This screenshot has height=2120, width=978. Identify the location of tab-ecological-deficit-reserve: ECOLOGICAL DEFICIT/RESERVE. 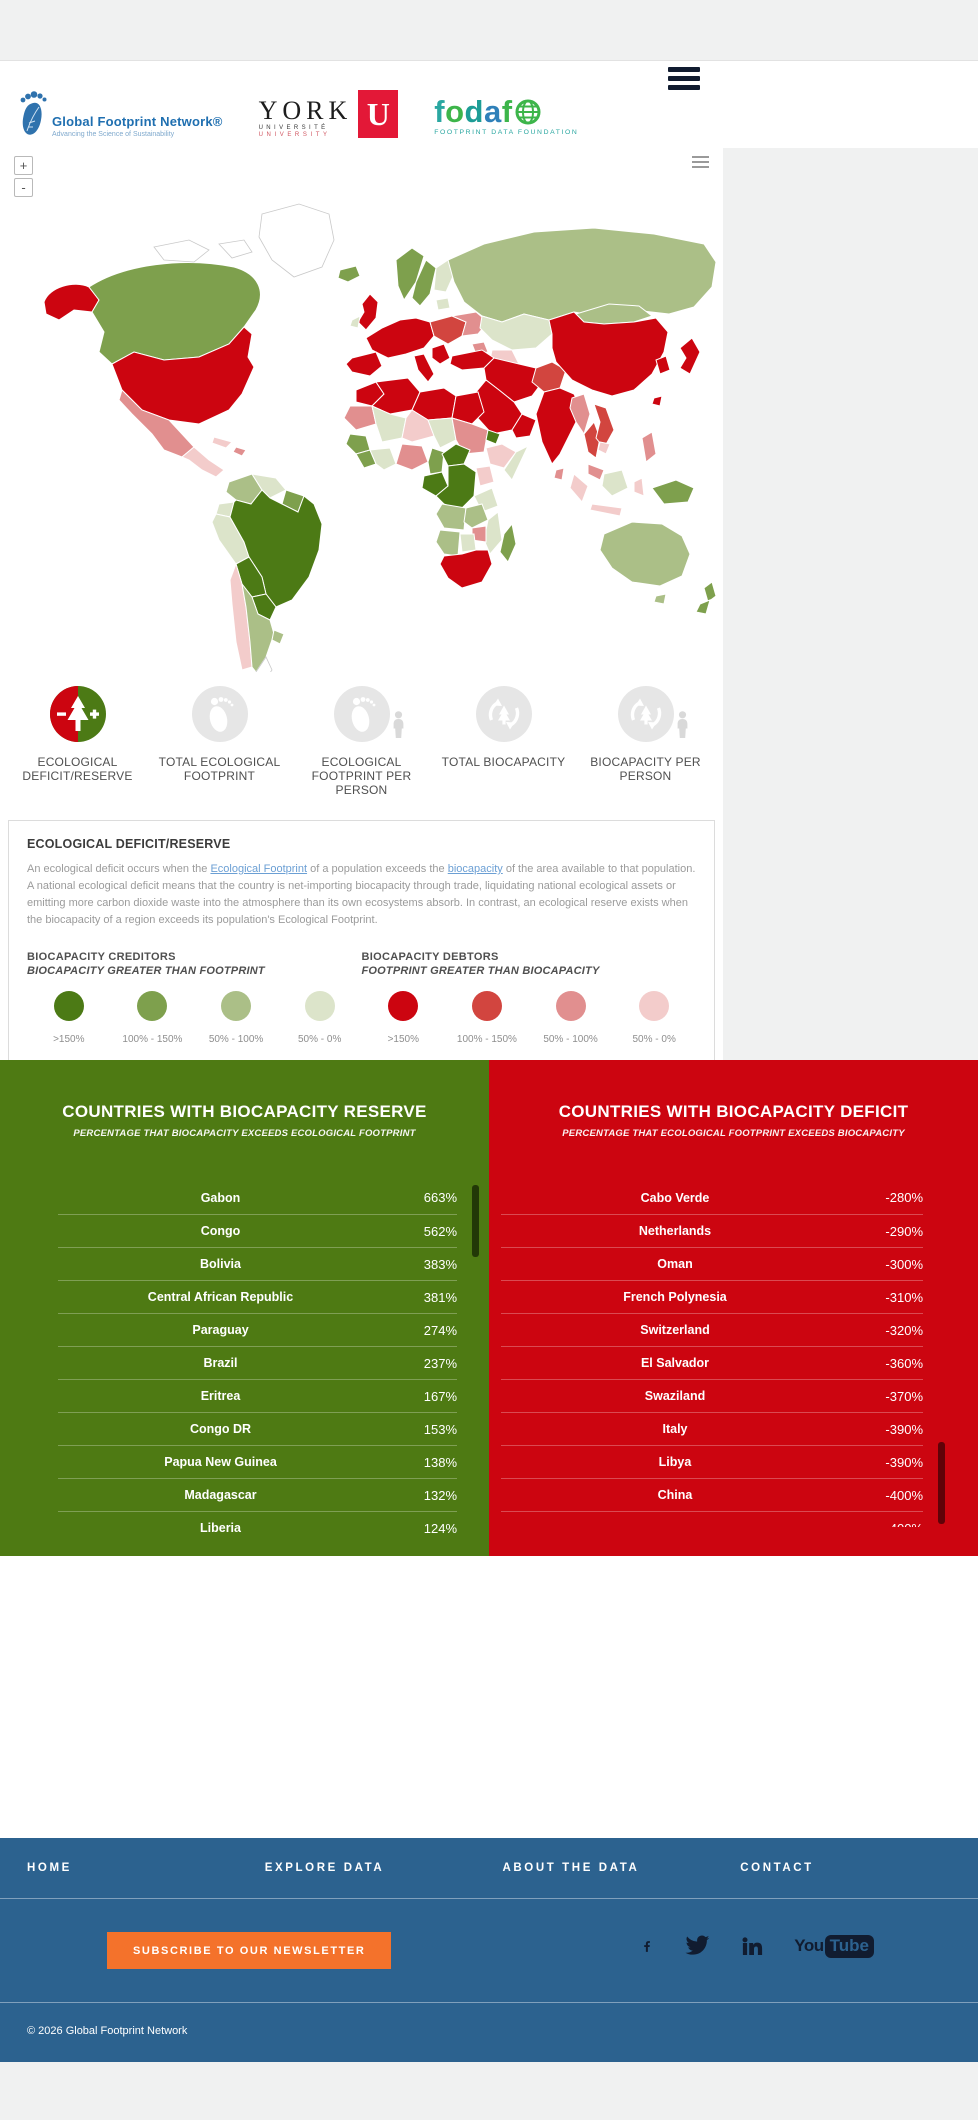
(78, 743).